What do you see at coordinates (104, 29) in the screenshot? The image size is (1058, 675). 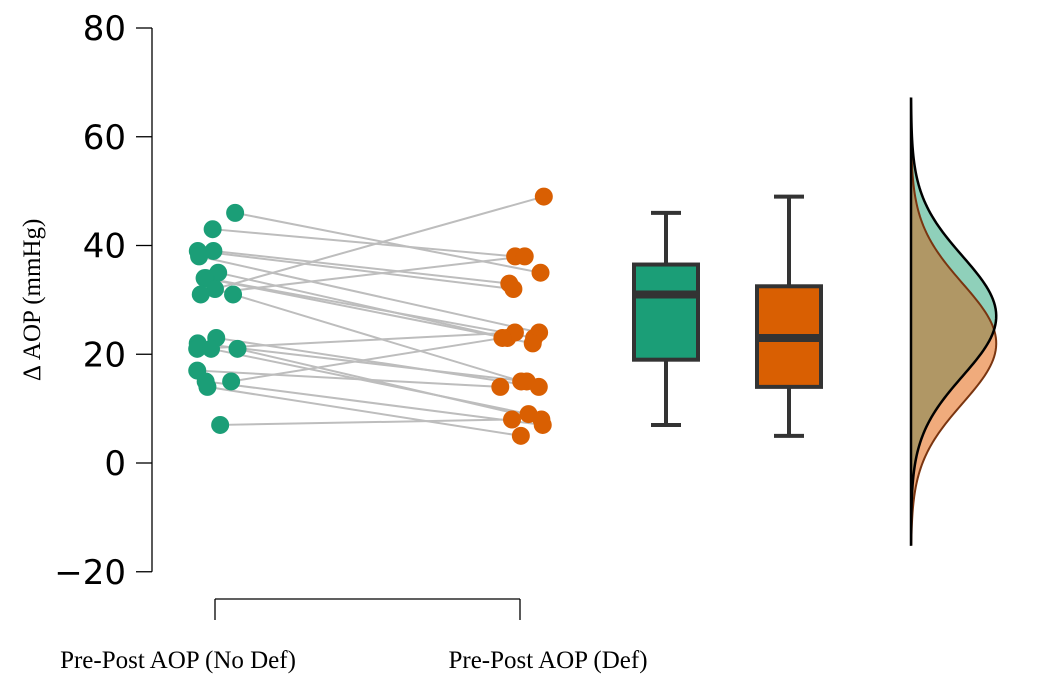 I see `y-tick-label: 80` at bounding box center [104, 29].